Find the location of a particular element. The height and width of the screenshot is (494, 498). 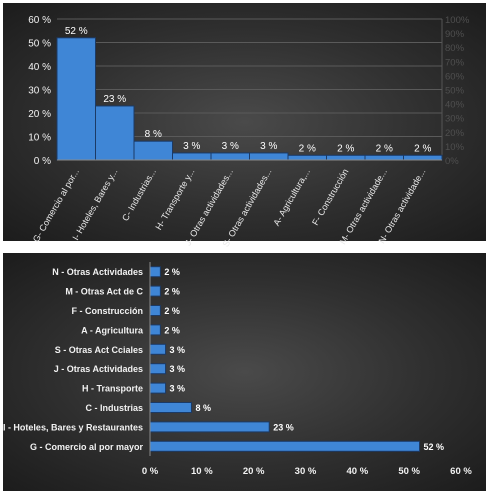

y2-tick-label: 0% is located at coordinates (452, 161).